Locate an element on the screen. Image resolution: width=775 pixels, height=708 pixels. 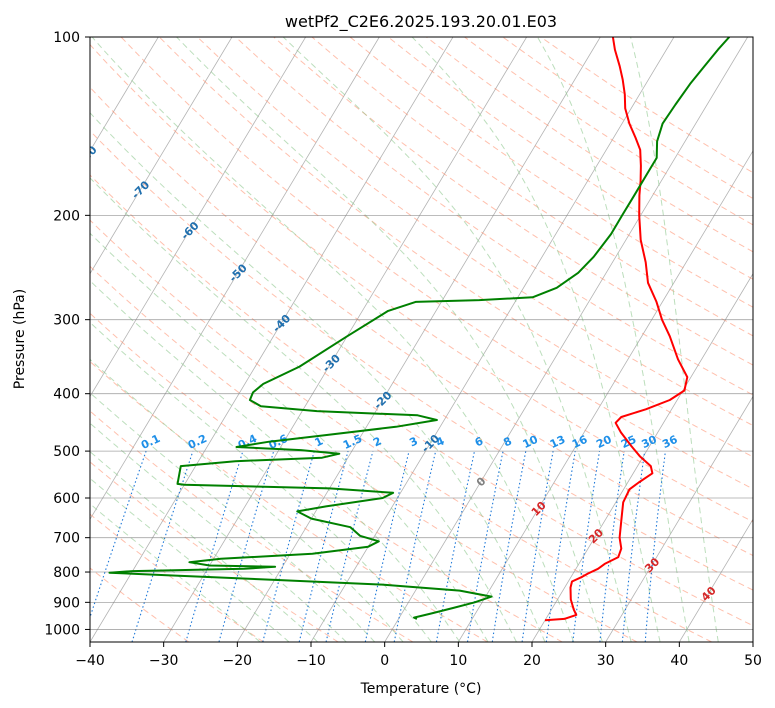
x-axis-label: Temperature (°C) is located at coordinates (421, 689).